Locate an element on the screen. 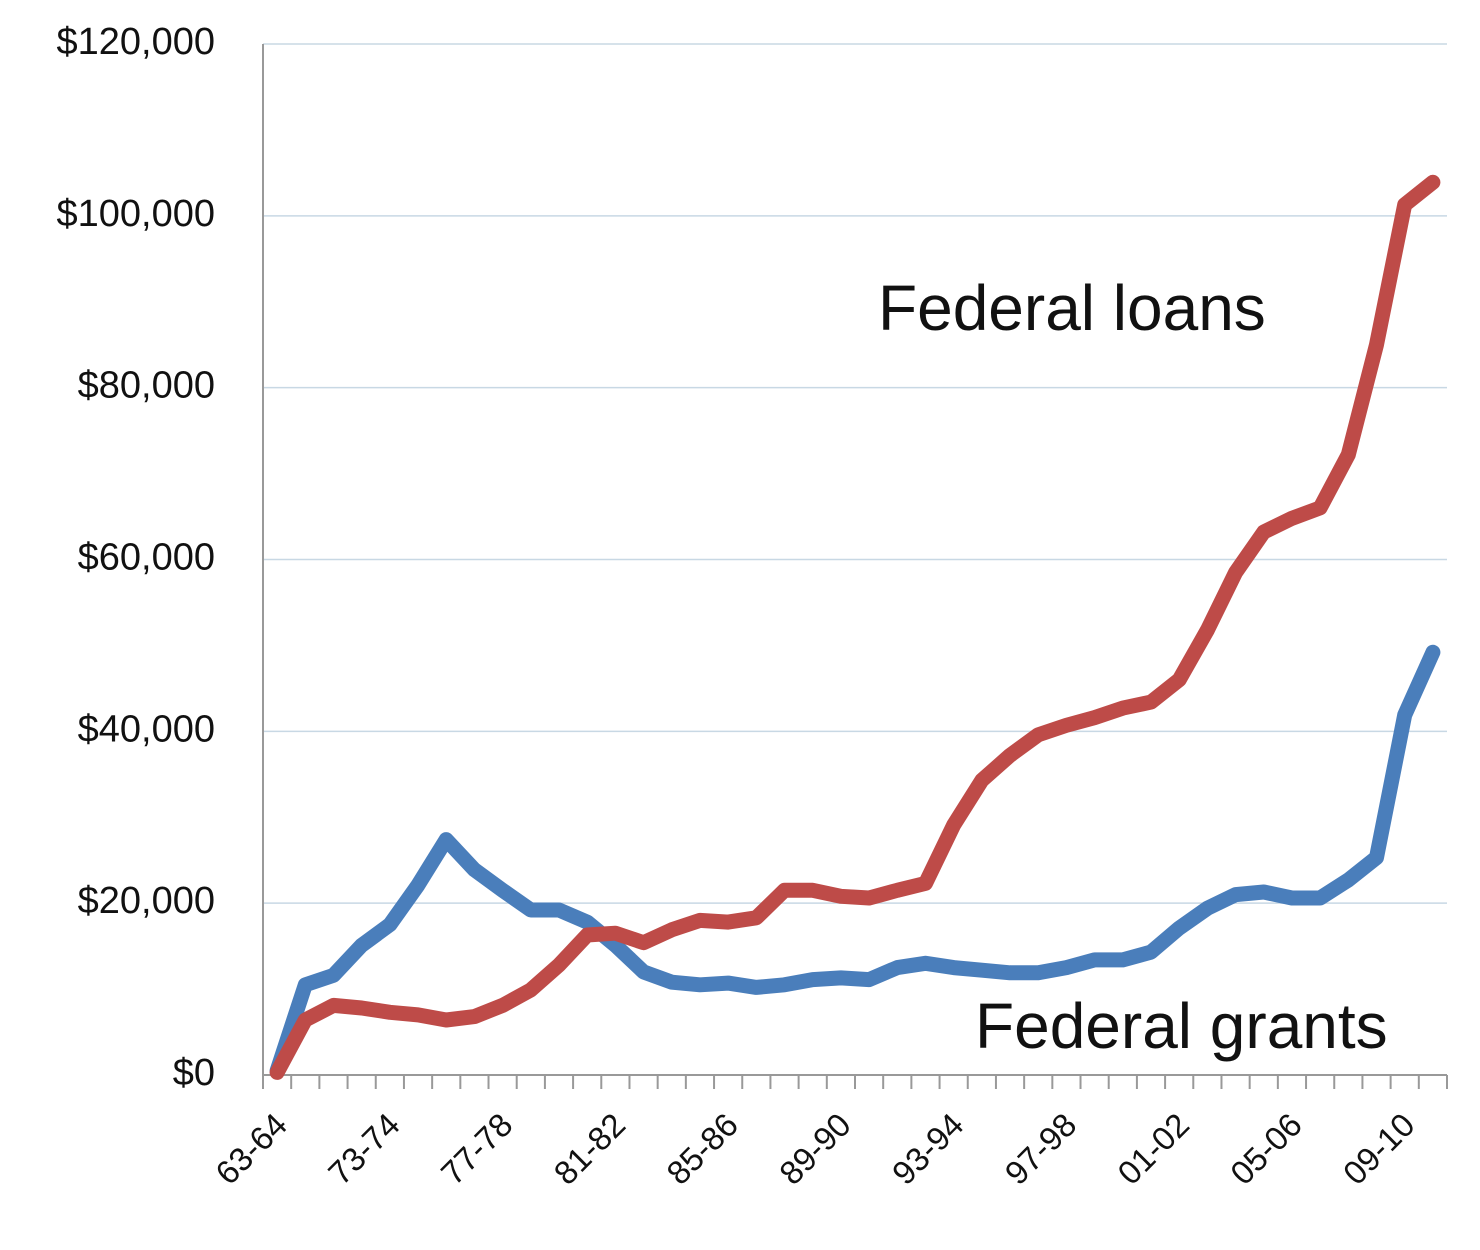 This screenshot has height=1250, width=1480. x-tick-label: 09-10 is located at coordinates (1379, 1149).